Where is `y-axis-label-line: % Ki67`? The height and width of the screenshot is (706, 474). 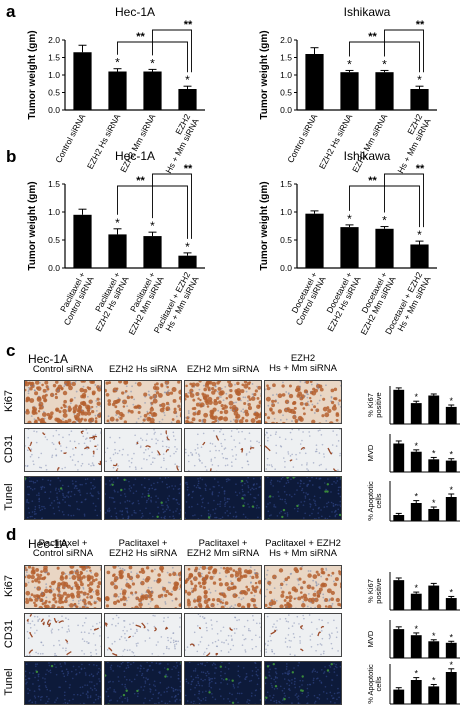 y-axis-label-line: % Ki67 is located at coordinates (370, 405).